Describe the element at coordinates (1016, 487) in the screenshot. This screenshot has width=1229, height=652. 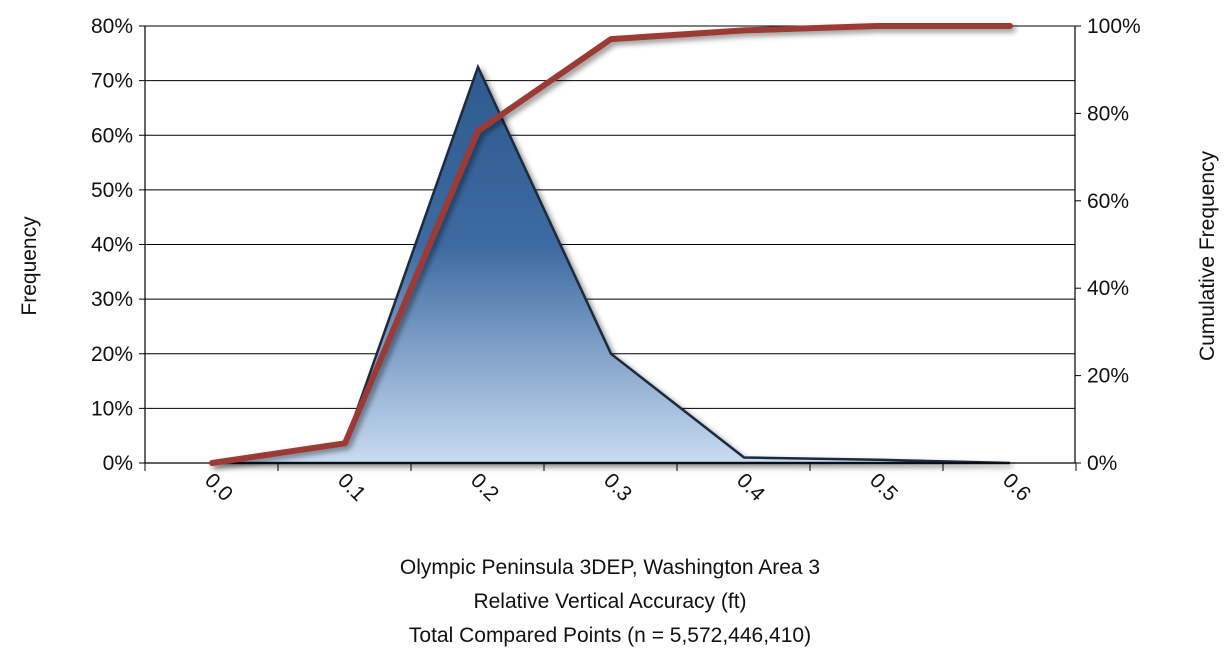
I see `x-tick-label: 0.6` at that location.